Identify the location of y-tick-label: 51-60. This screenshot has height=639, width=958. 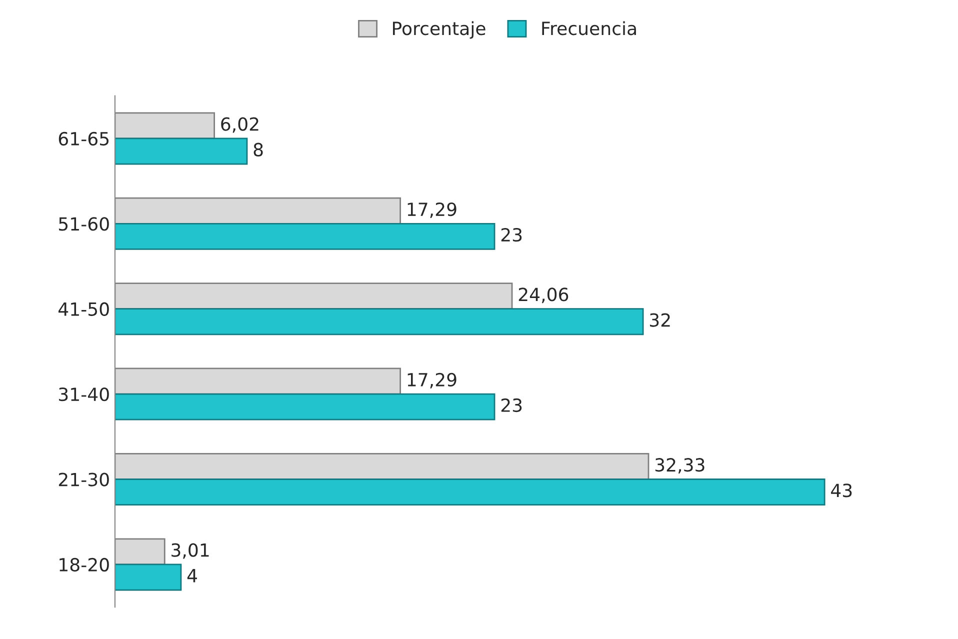
(84, 224).